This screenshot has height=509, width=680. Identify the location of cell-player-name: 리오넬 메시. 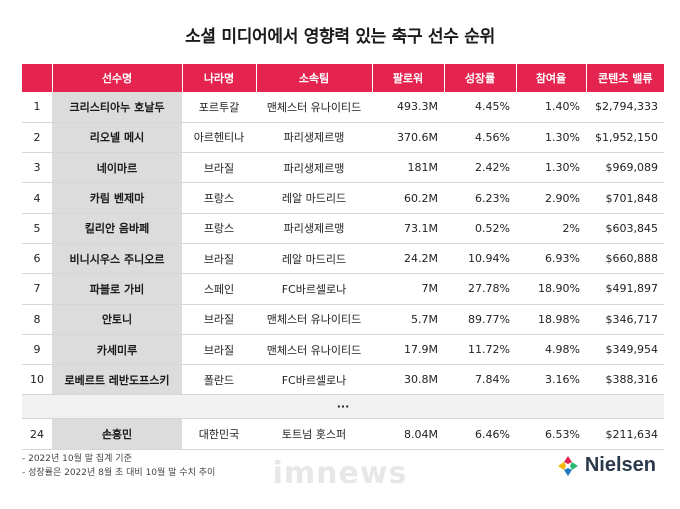
(117, 138).